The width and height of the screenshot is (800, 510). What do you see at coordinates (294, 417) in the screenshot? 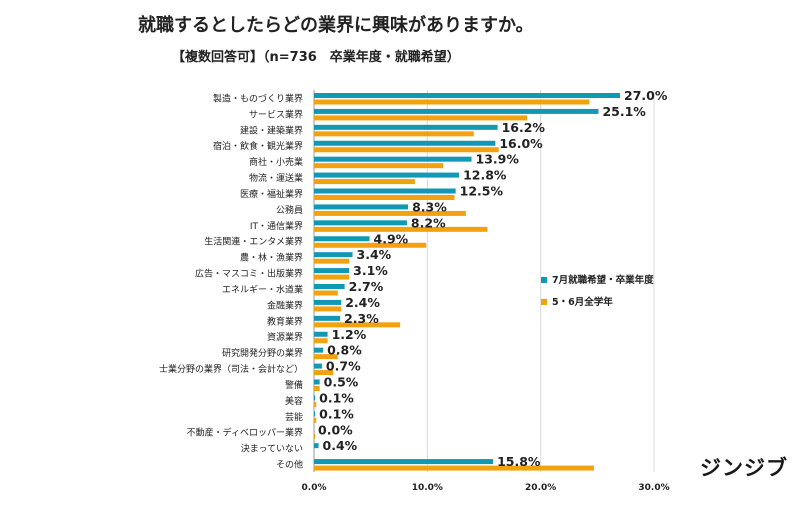
I see `category-label: 芸能` at bounding box center [294, 417].